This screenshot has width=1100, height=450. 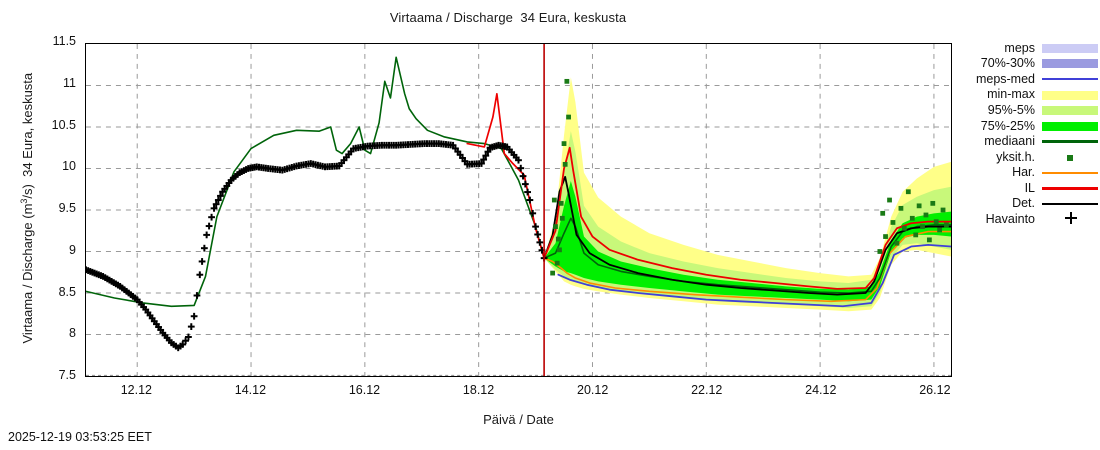 I want to click on x-axis-label: Päivä / Date, so click(x=518, y=419).